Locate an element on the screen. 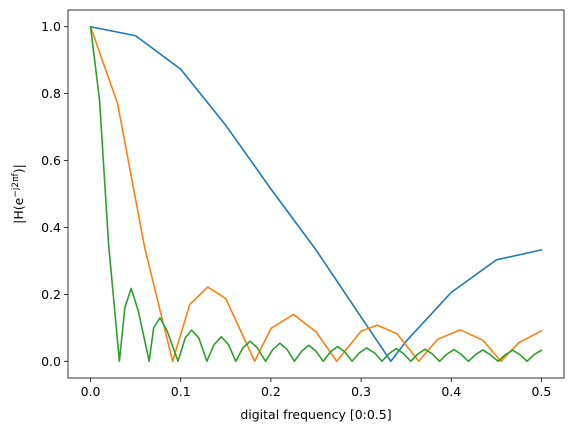 The width and height of the screenshot is (574, 436). y-axis-label-suffix: )| is located at coordinates (18, 168).